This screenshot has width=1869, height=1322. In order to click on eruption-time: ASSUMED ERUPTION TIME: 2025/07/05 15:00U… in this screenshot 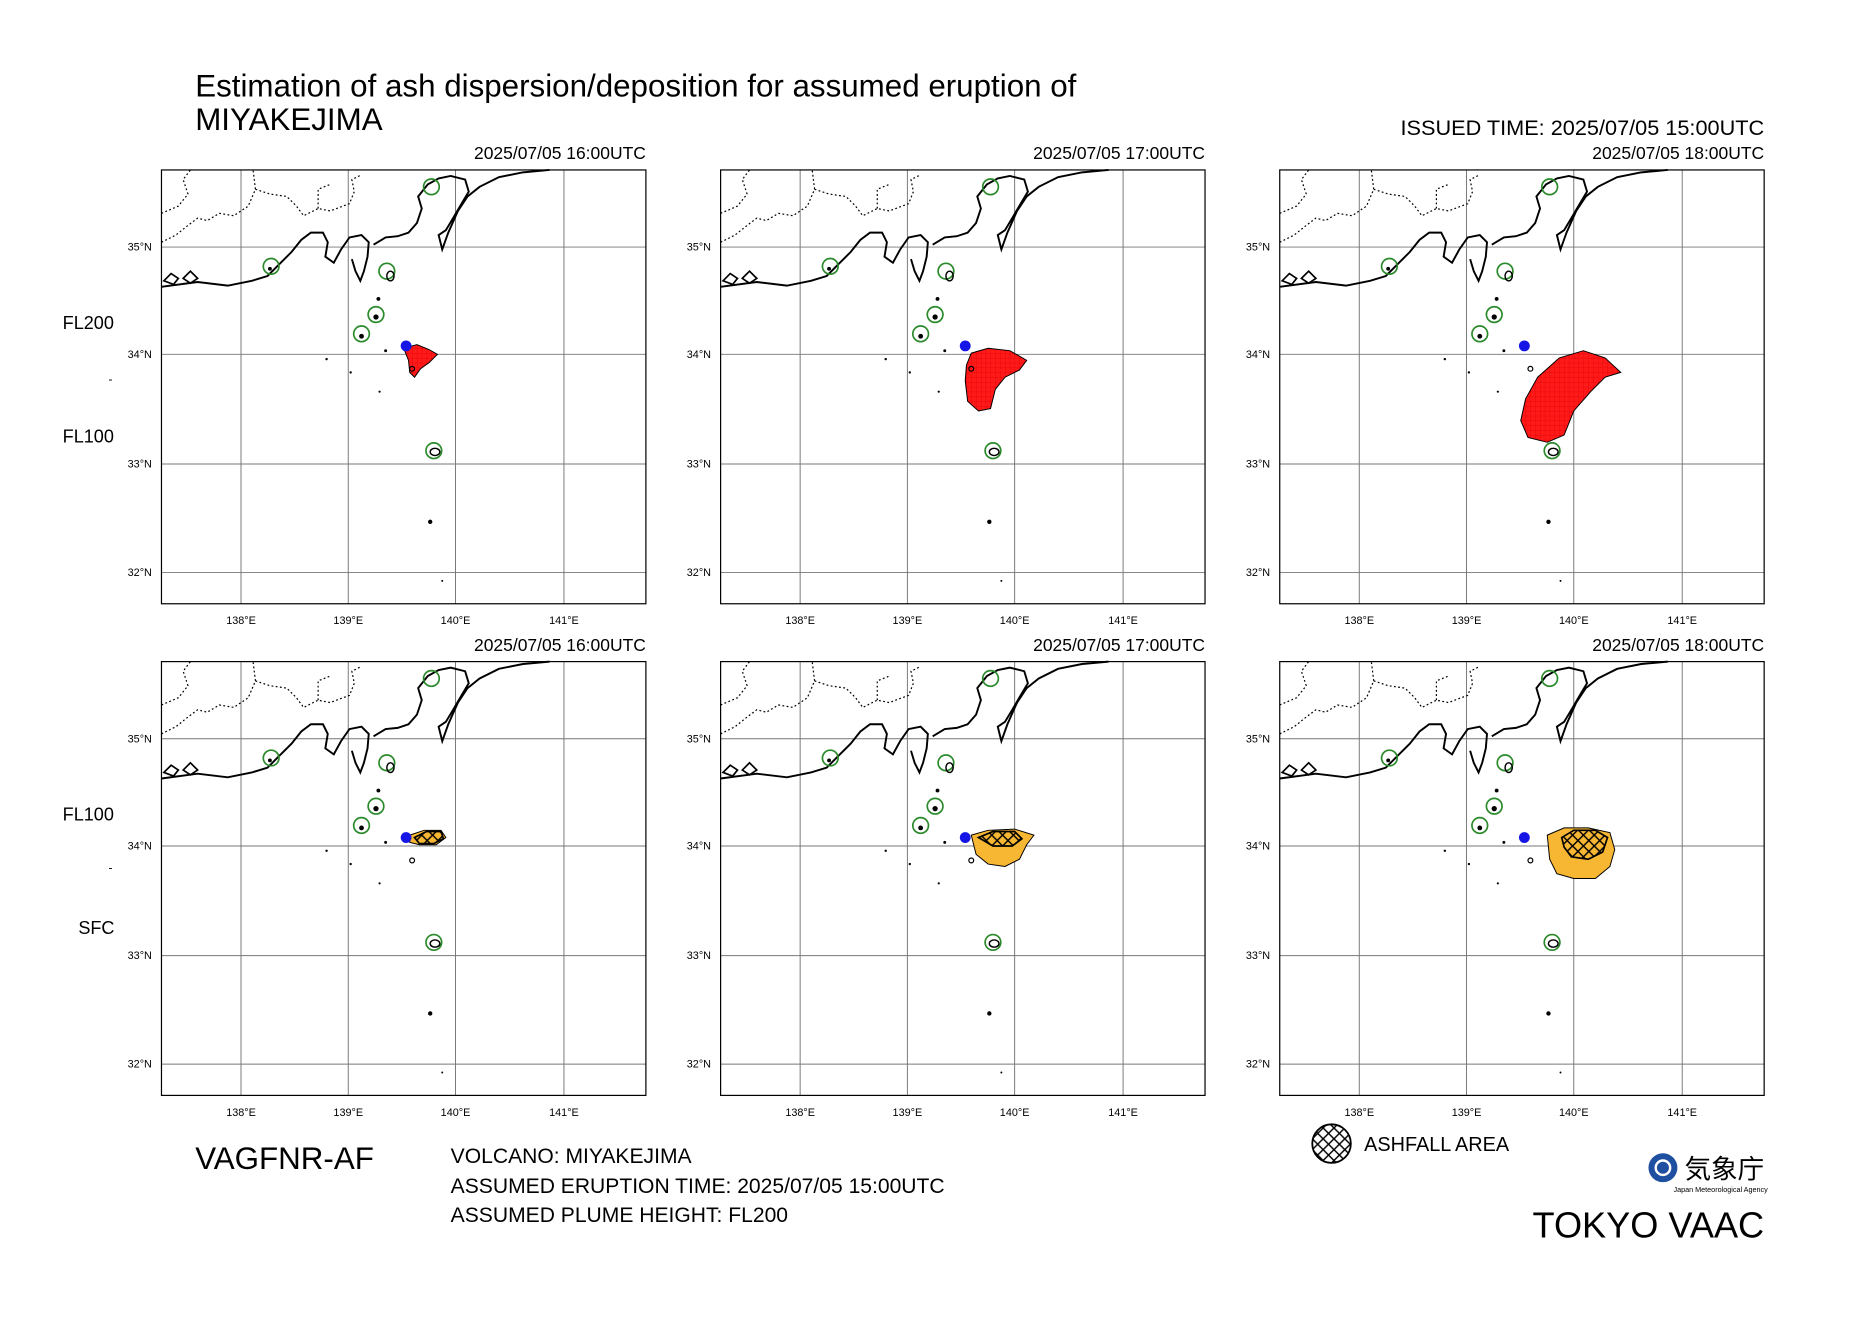, I will do `click(698, 1186)`.